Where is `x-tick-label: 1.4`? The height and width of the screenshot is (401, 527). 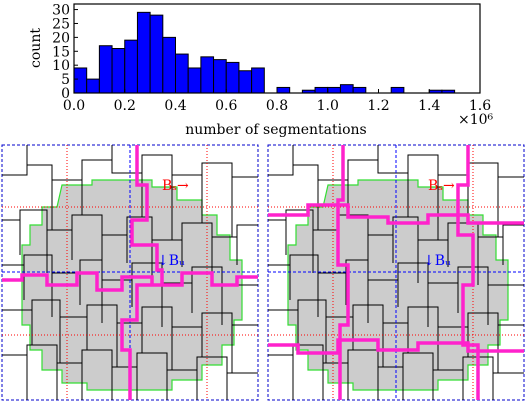
x-tick-label: 1.4 is located at coordinates (429, 106).